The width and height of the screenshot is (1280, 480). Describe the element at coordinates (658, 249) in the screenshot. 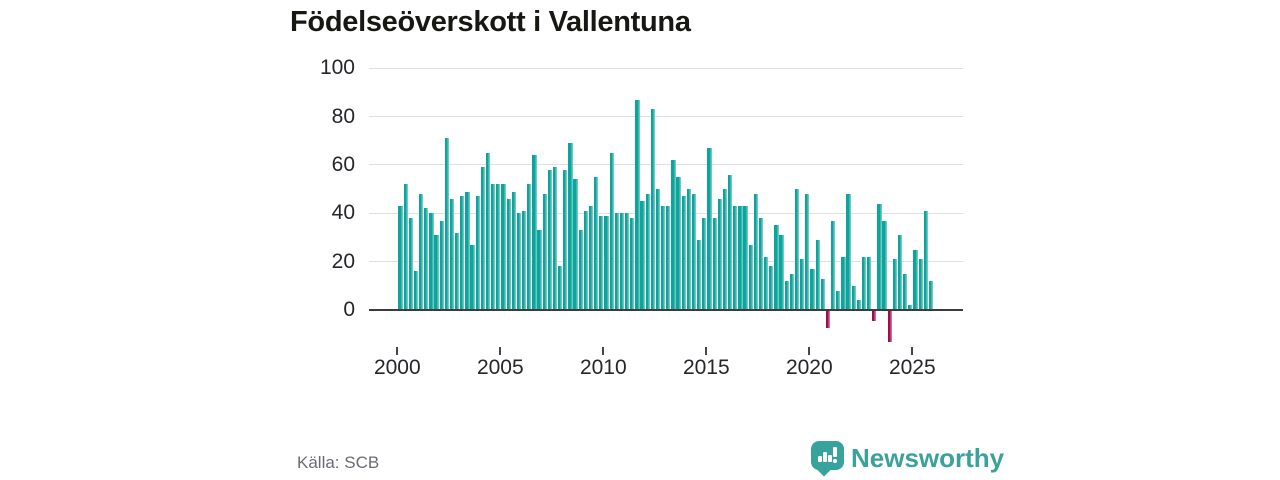

I see `bar-2012q3` at that location.